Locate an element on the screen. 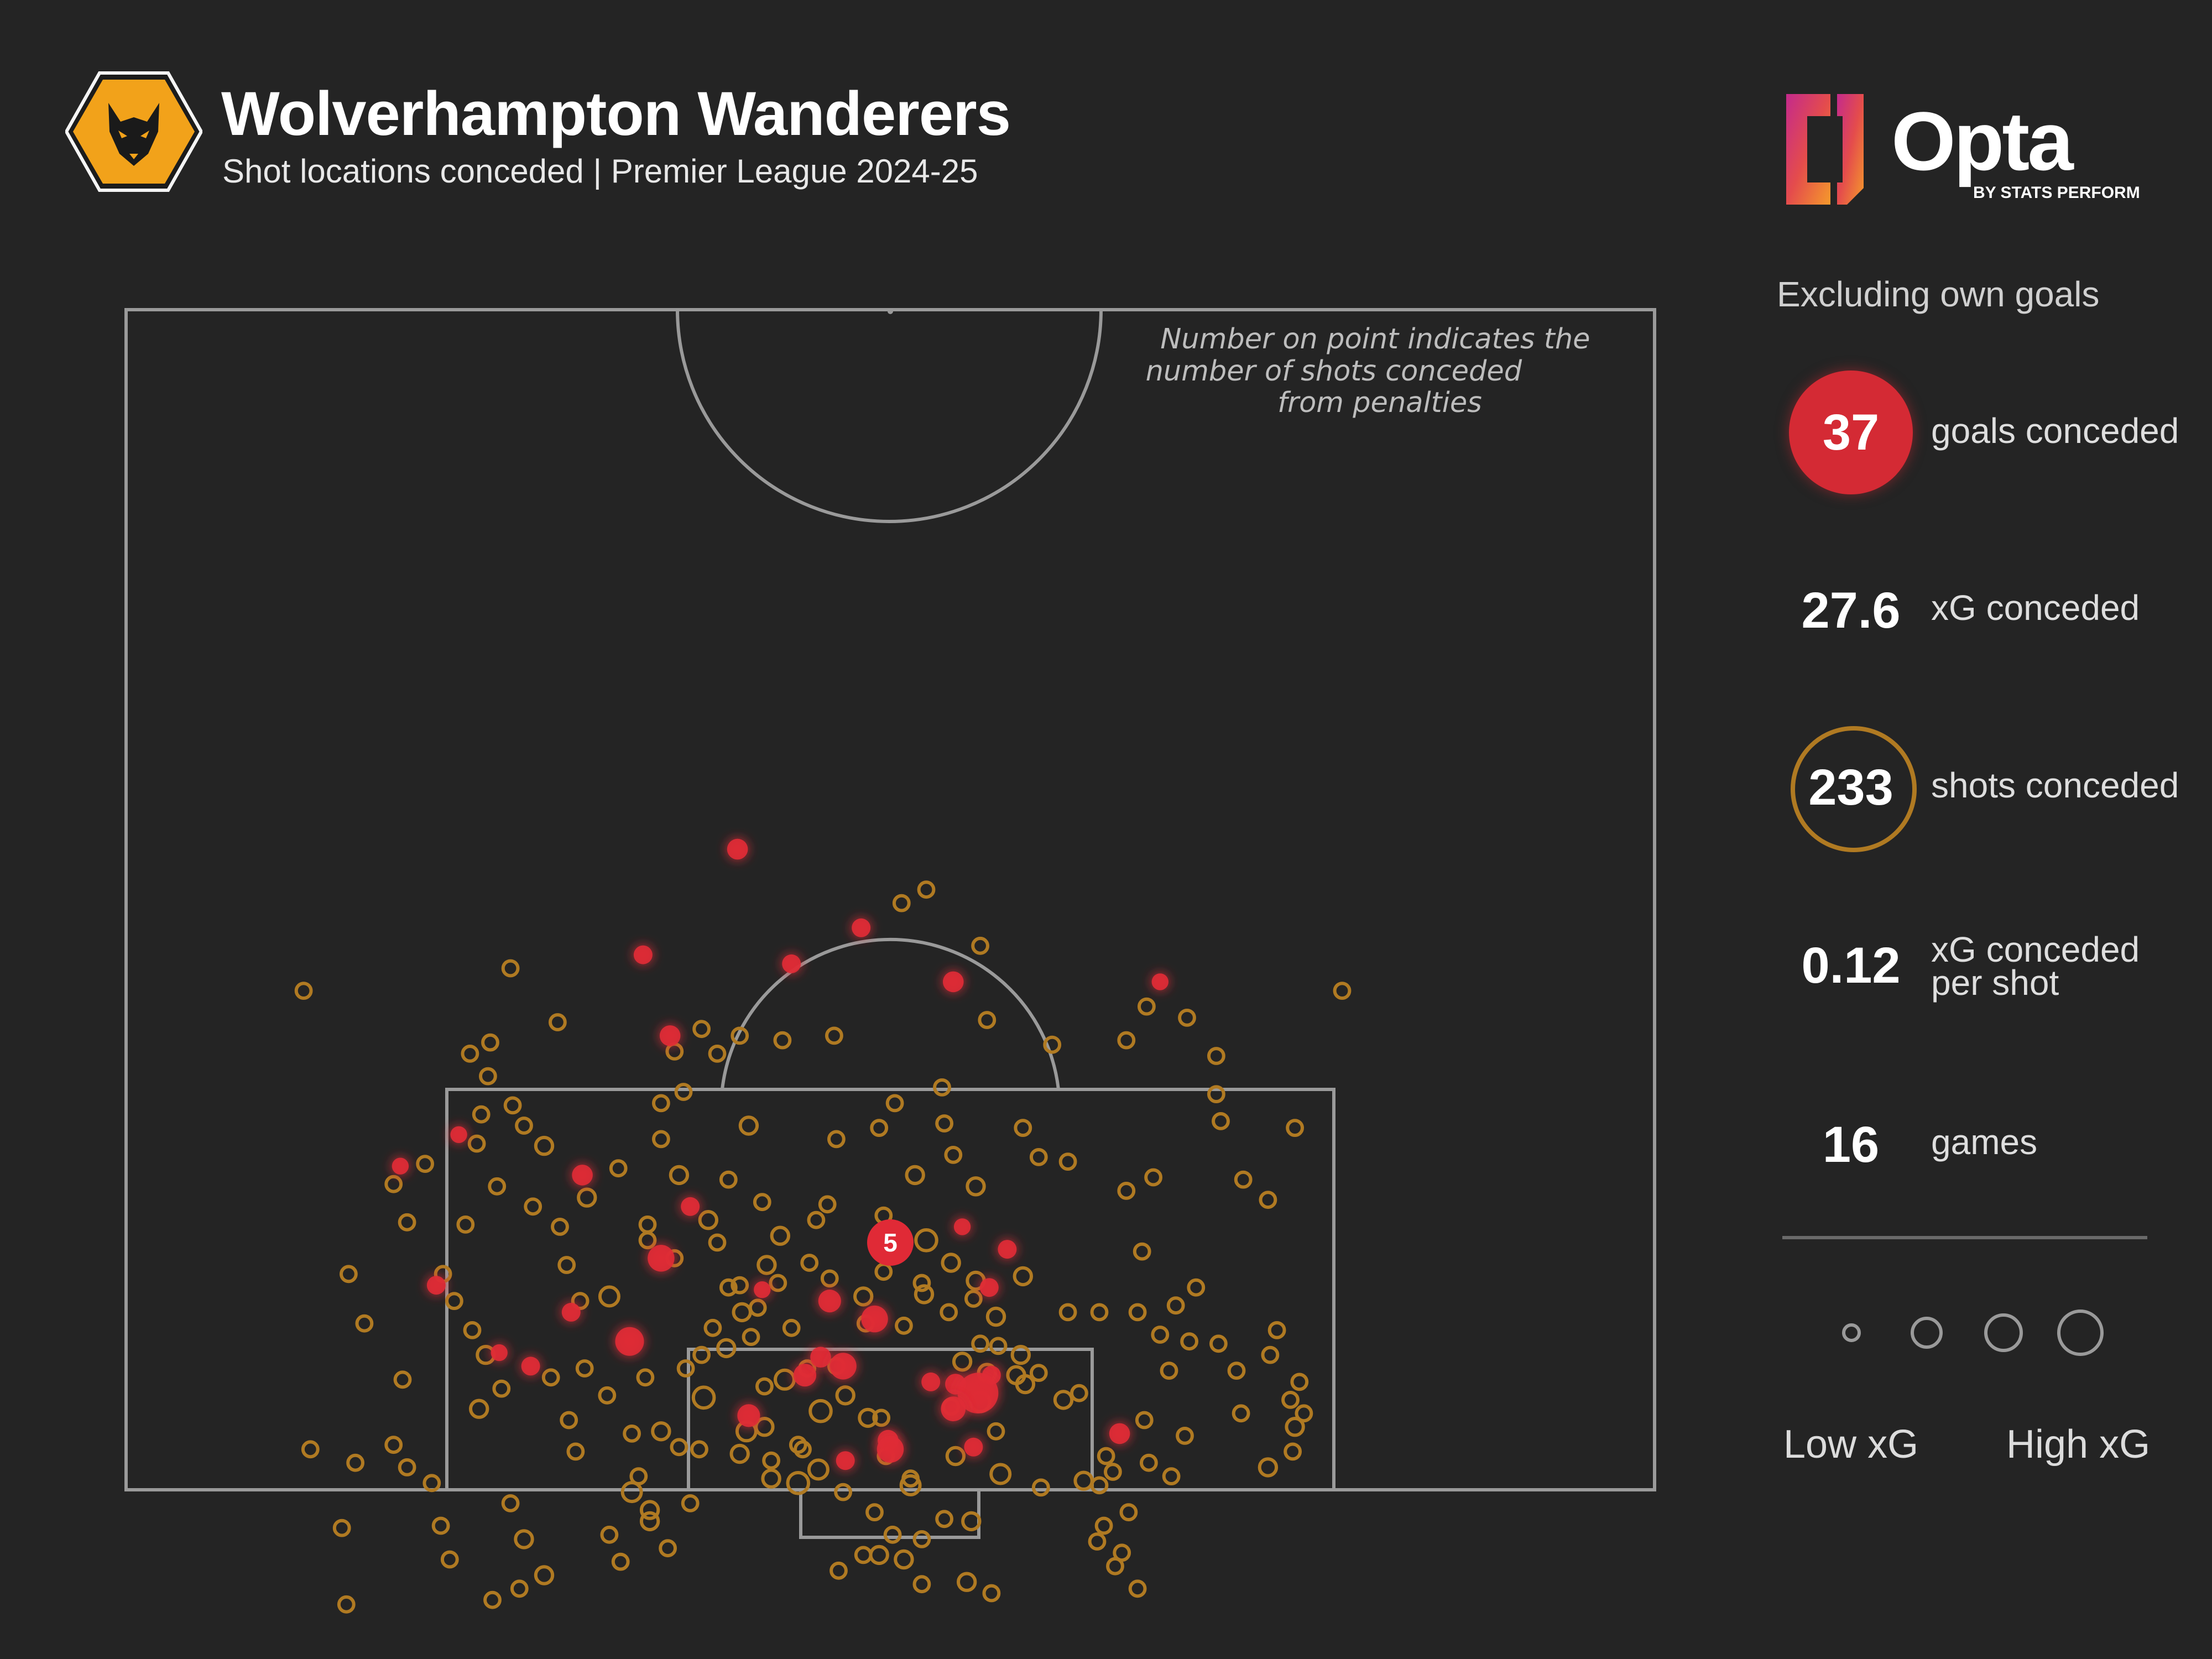 This screenshot has width=2212, height=1659. penalty-point is located at coordinates (891, 1242).